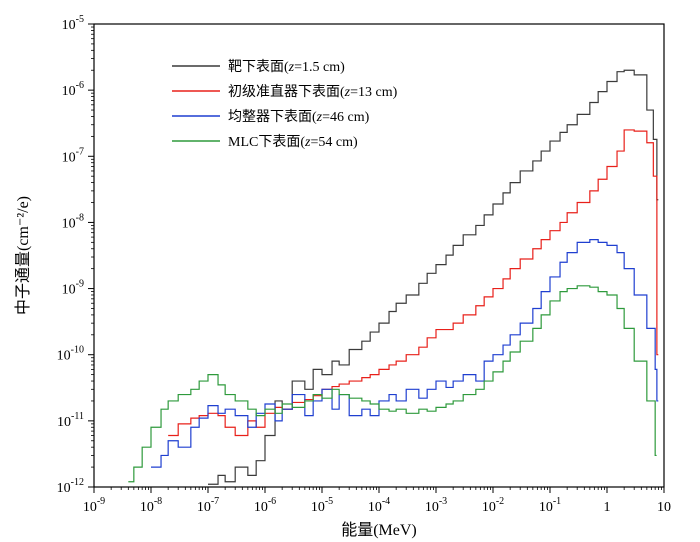 Image resolution: width=700 pixels, height=542 pixels. What do you see at coordinates (94, 505) in the screenshot?
I see `x-tick-label: 10⁻⁹` at bounding box center [94, 505].